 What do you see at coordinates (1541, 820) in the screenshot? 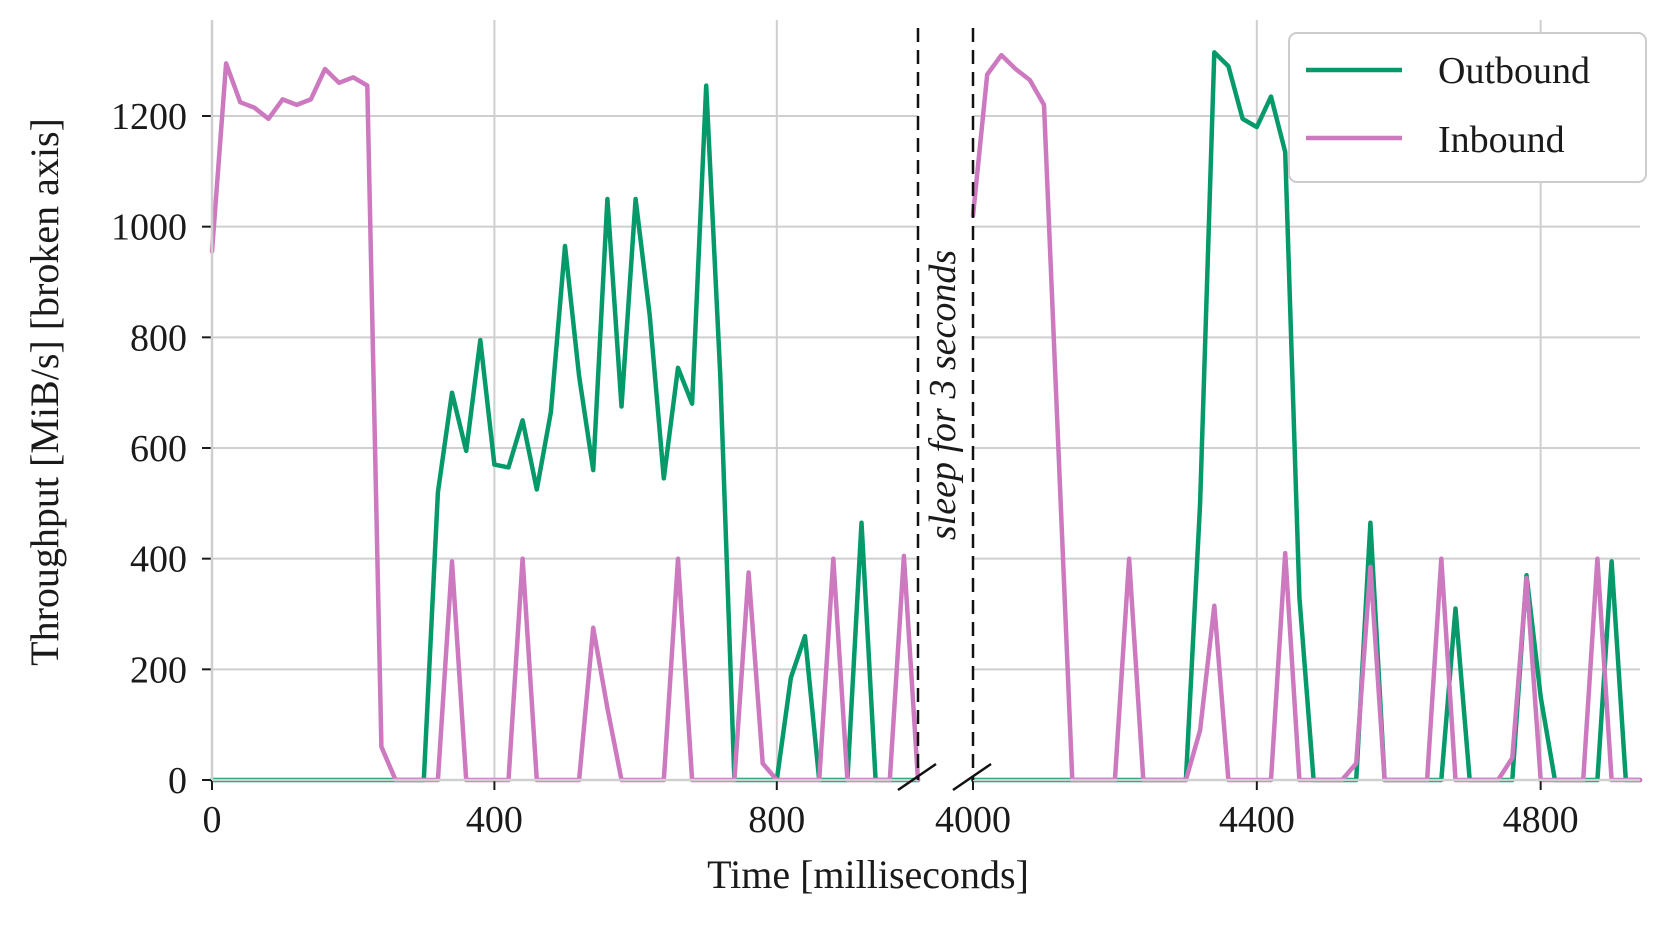
I see `x-tick-label: 4800` at bounding box center [1541, 820].